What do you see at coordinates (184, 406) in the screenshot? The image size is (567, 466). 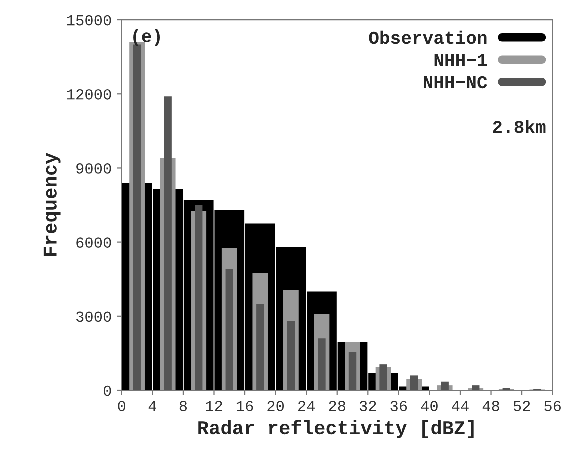 I see `x-tick-label: 8` at bounding box center [184, 406].